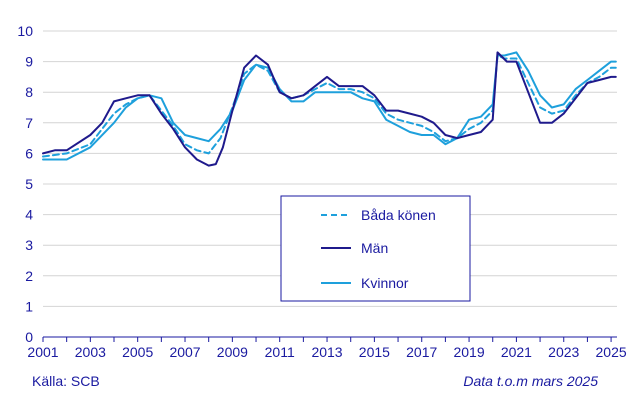  Describe the element at coordinates (184, 352) in the screenshot. I see `x-tick-label: 2007` at that location.